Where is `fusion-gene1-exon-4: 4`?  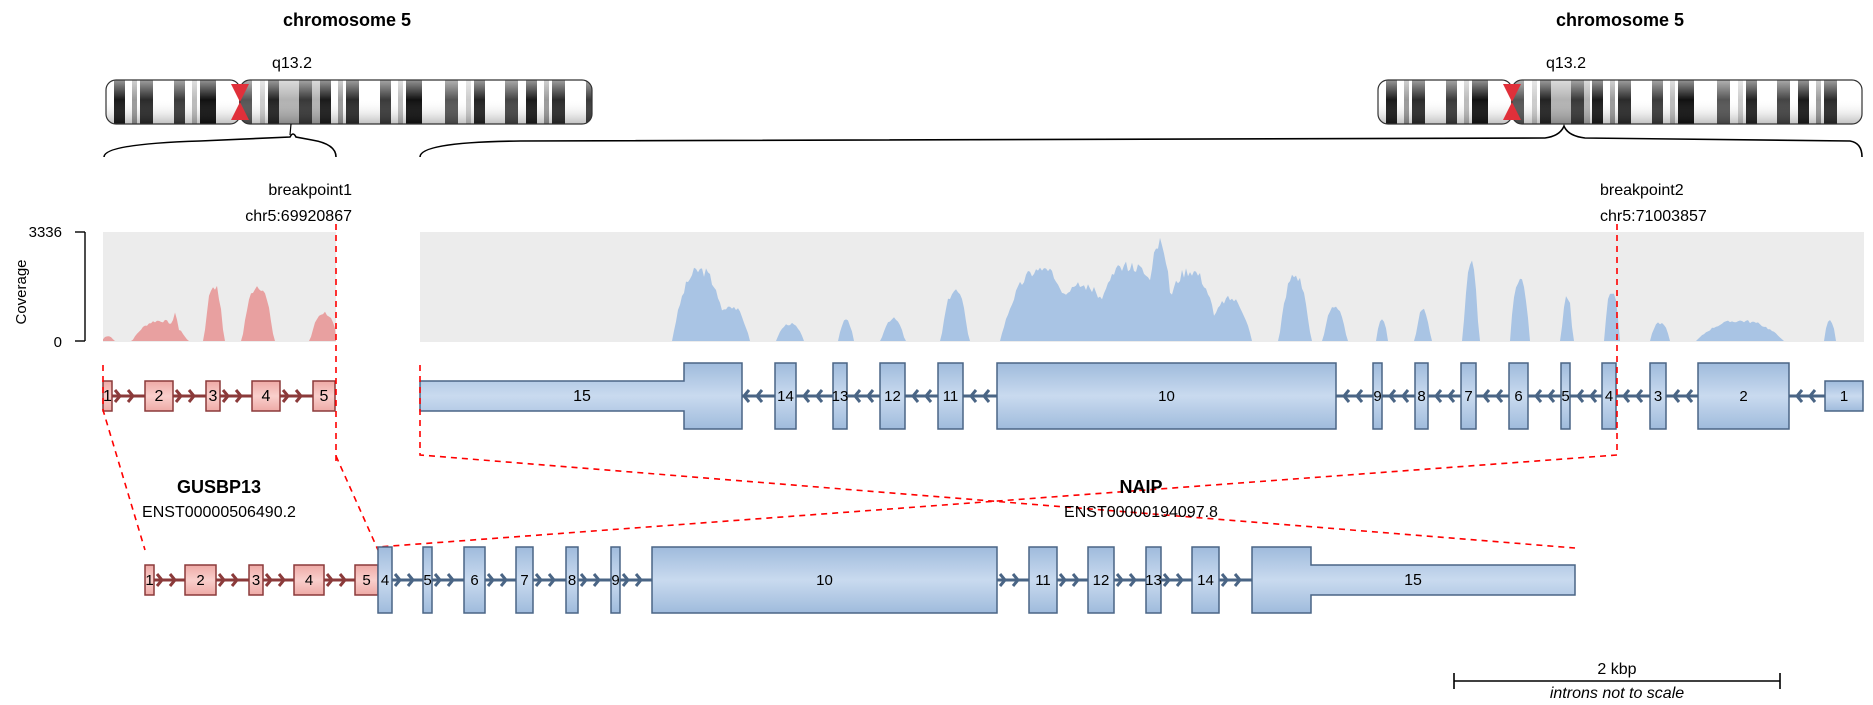
fusion-gene1-exon-4: 4 is located at coordinates (309, 580).